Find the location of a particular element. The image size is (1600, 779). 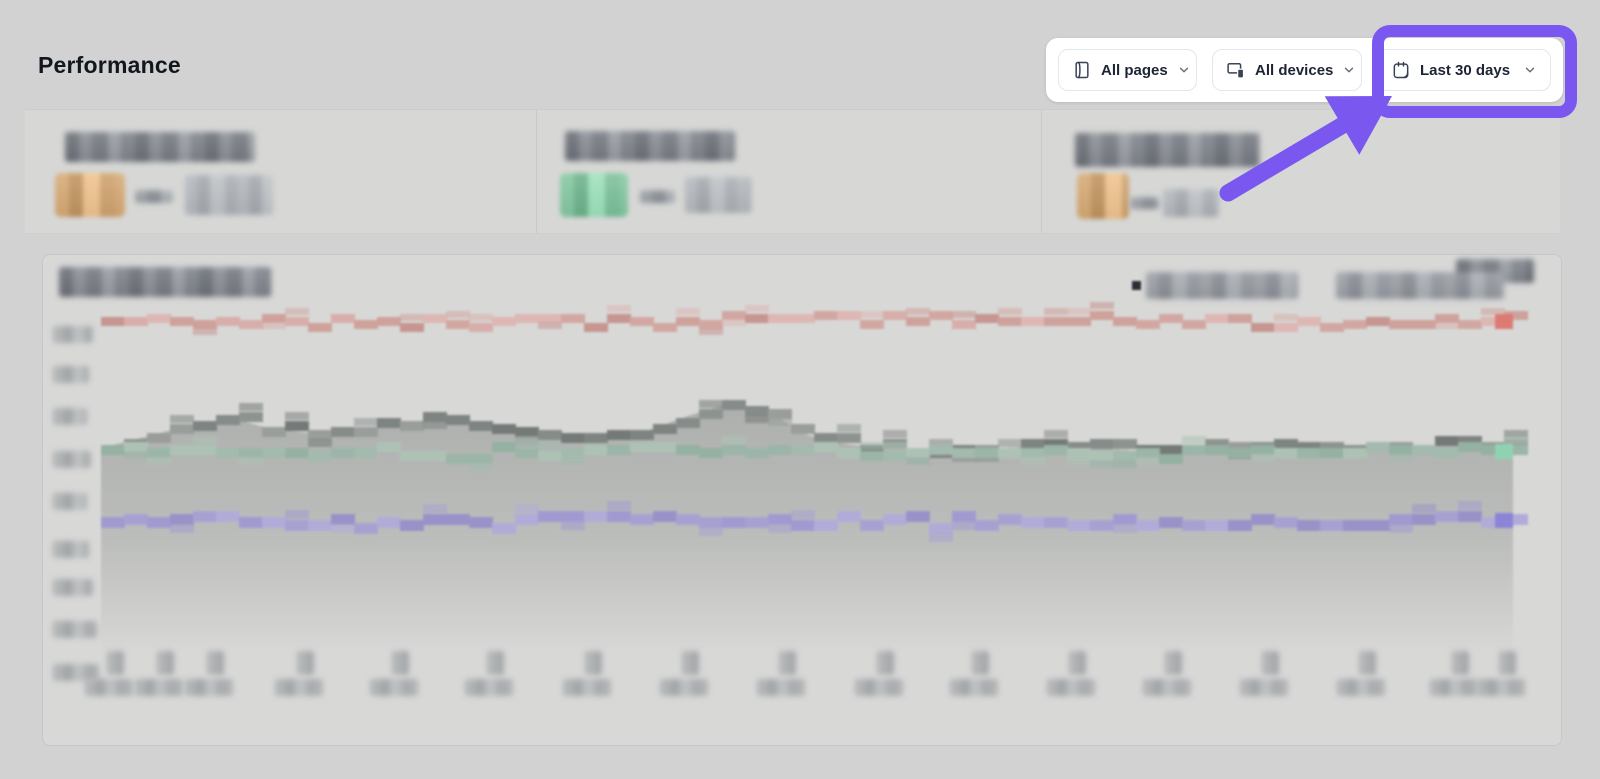

filter-bar: All pages All devices Last 30 days is located at coordinates (1304, 70).